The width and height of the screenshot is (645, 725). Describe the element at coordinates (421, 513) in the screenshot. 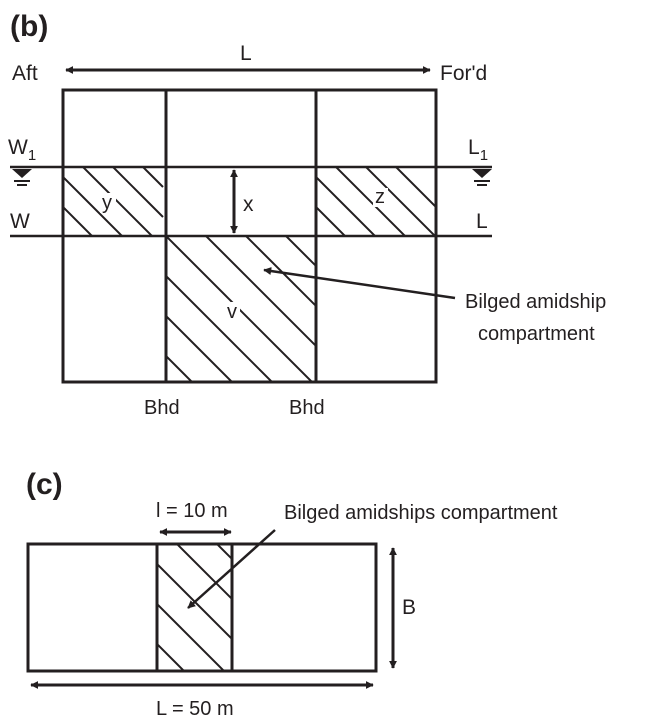

I see `callout-c-label: Bilged amidships compartment` at that location.